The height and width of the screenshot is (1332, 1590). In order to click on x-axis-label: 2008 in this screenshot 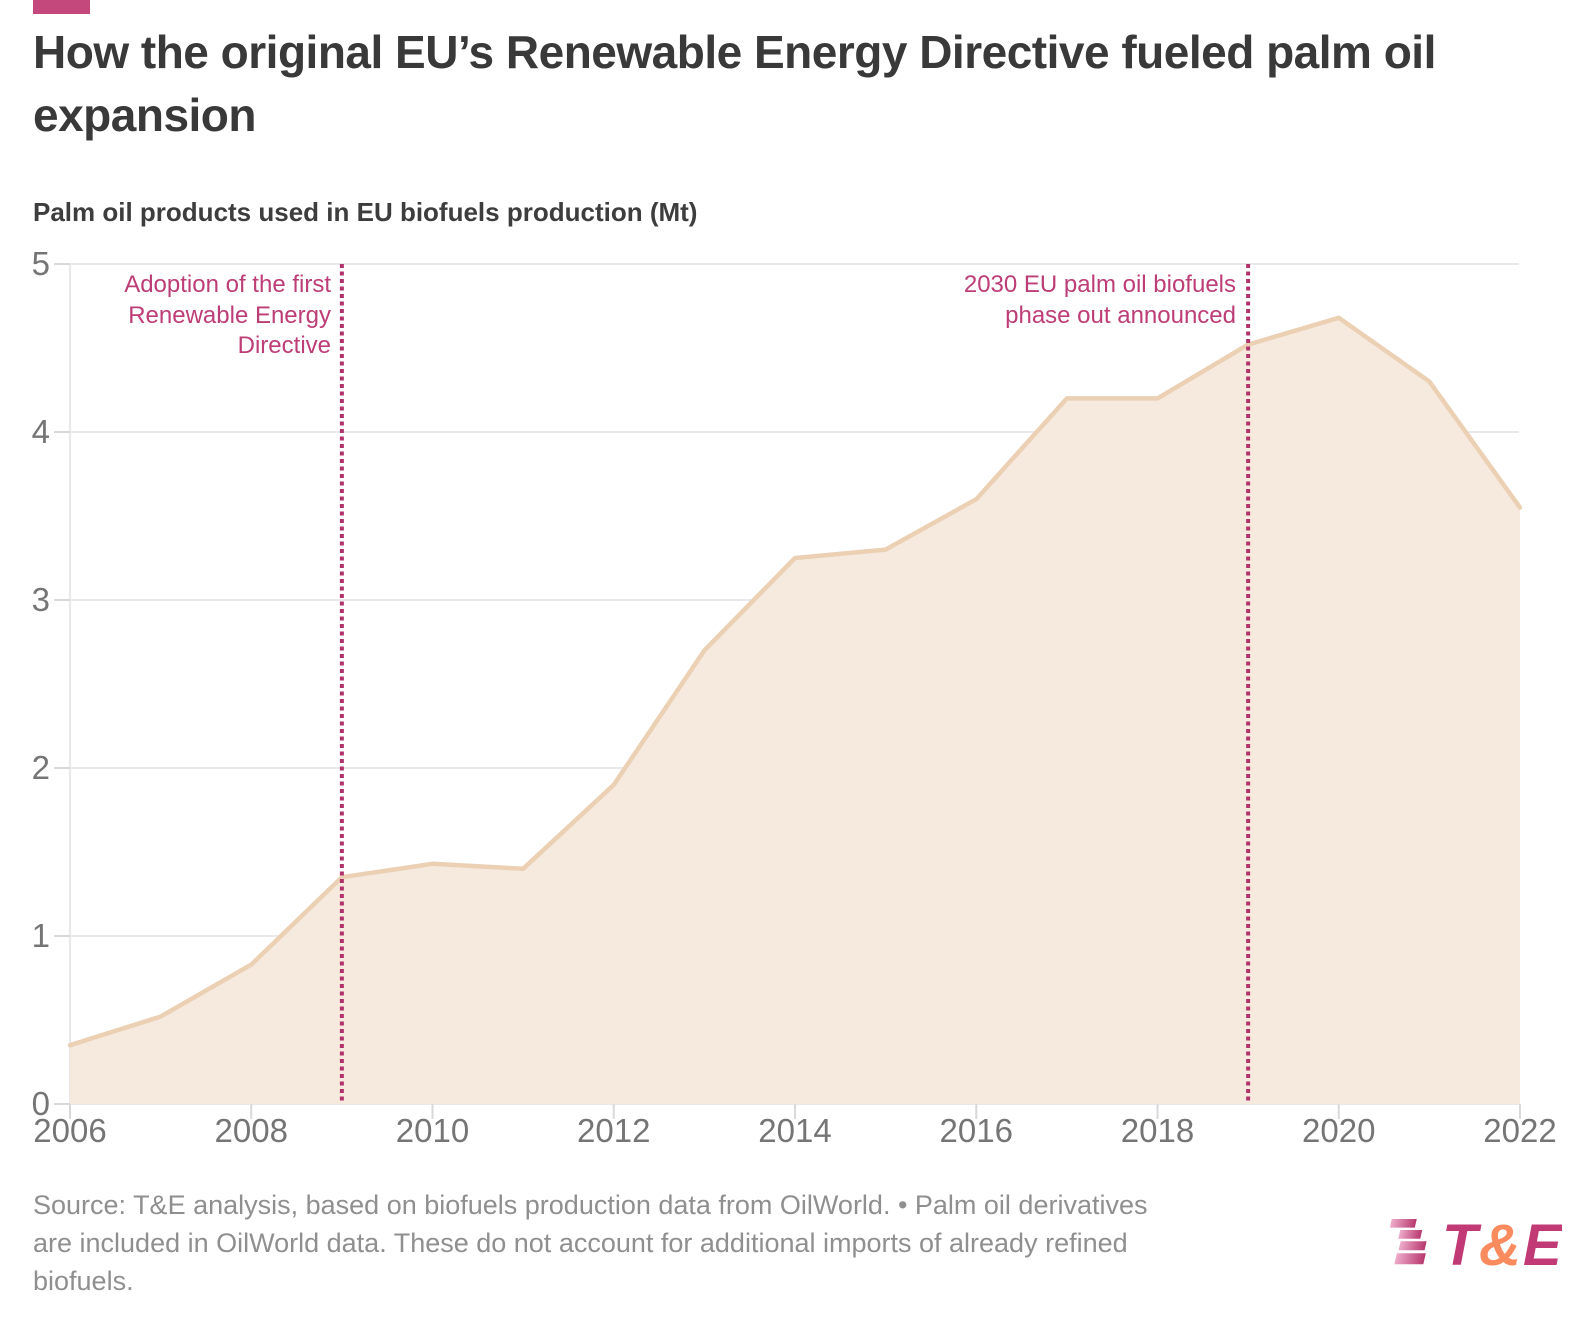, I will do `click(251, 1130)`.